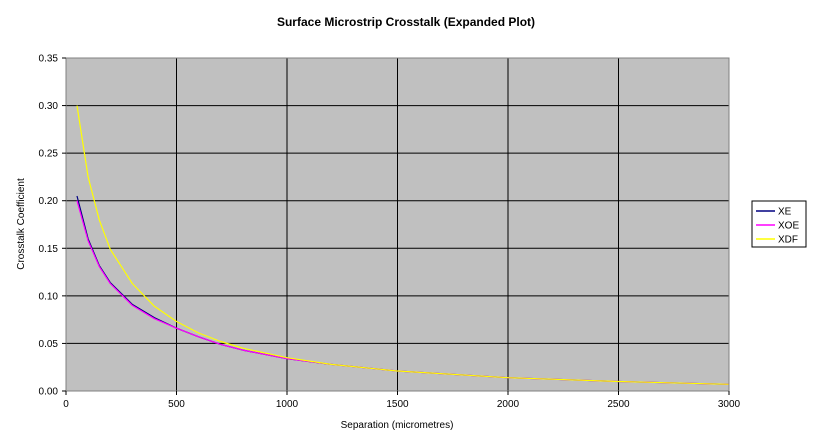 The width and height of the screenshot is (813, 444). What do you see at coordinates (49, 392) in the screenshot?
I see `y-tick-label: 0.00` at bounding box center [49, 392].